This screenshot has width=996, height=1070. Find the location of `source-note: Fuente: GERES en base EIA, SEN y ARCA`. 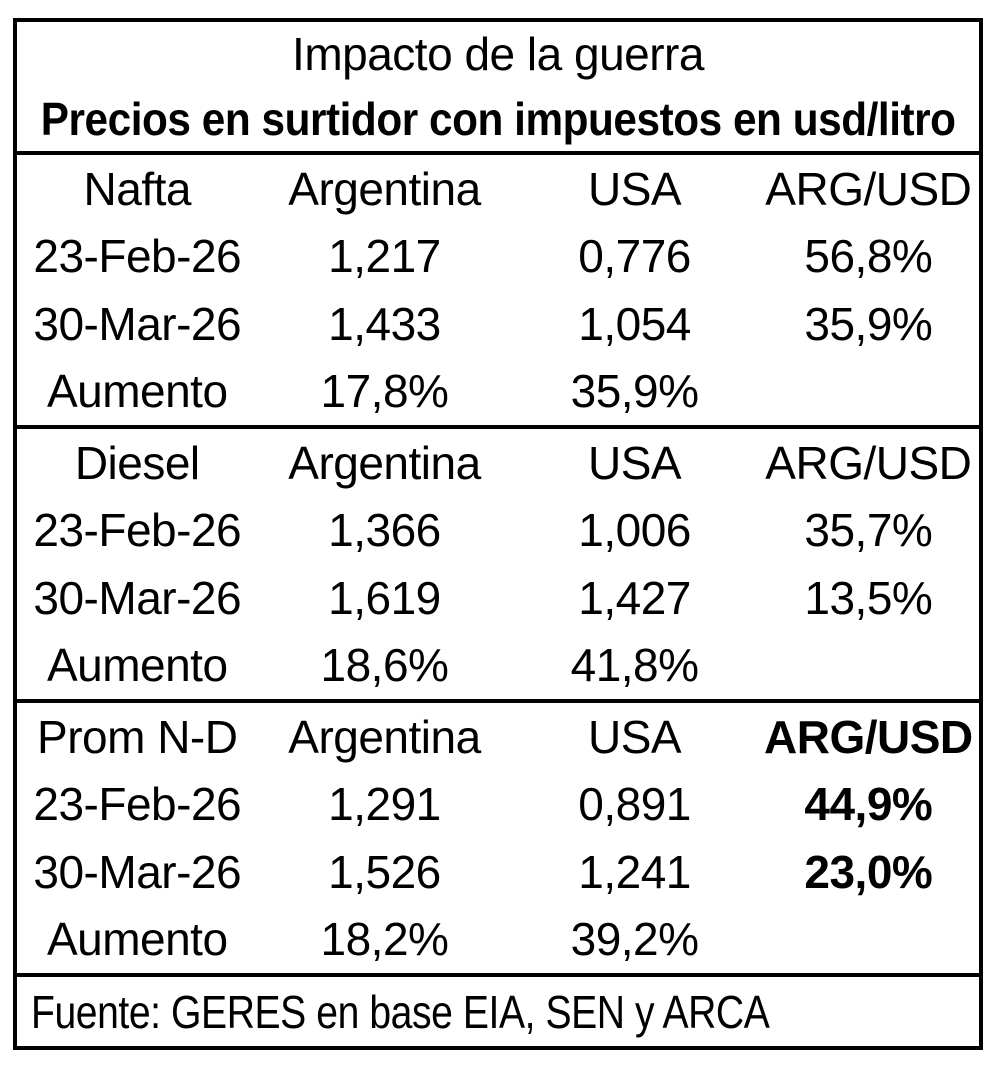

source-note: Fuente: GERES en base EIA, SEN y ARCA is located at coordinates (400, 1011).